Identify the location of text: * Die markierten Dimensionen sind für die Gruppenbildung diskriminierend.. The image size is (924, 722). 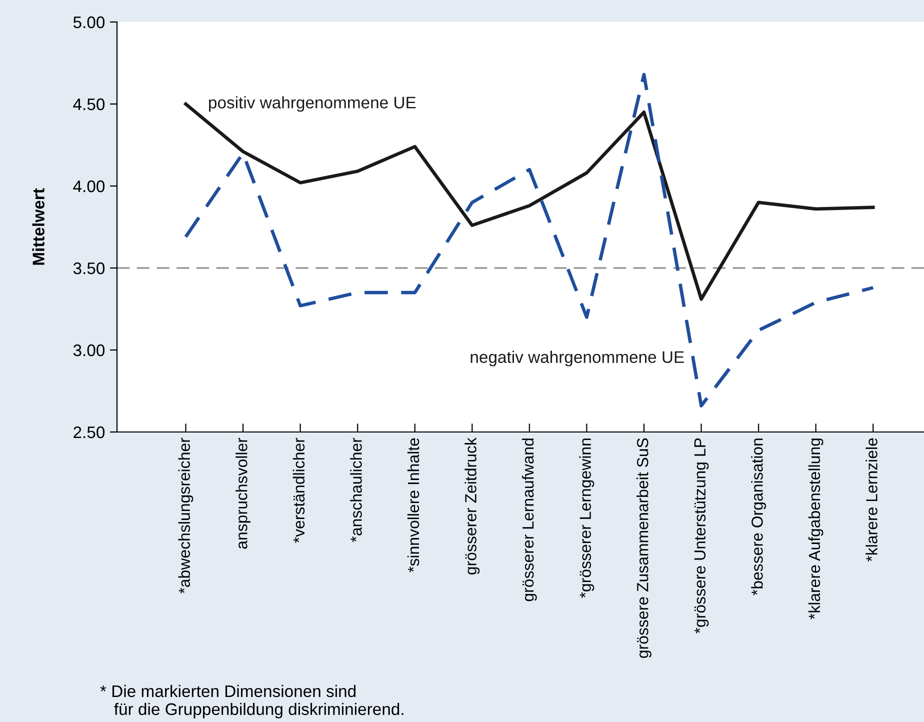
(252, 701).